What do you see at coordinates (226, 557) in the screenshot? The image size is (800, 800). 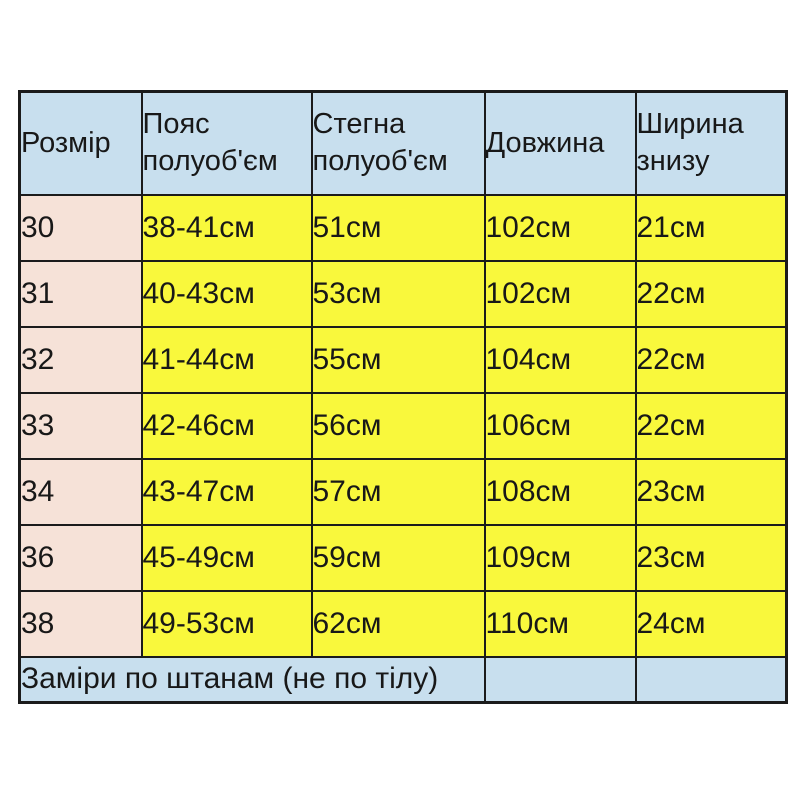 I see `waist-cell: 45-49см` at bounding box center [226, 557].